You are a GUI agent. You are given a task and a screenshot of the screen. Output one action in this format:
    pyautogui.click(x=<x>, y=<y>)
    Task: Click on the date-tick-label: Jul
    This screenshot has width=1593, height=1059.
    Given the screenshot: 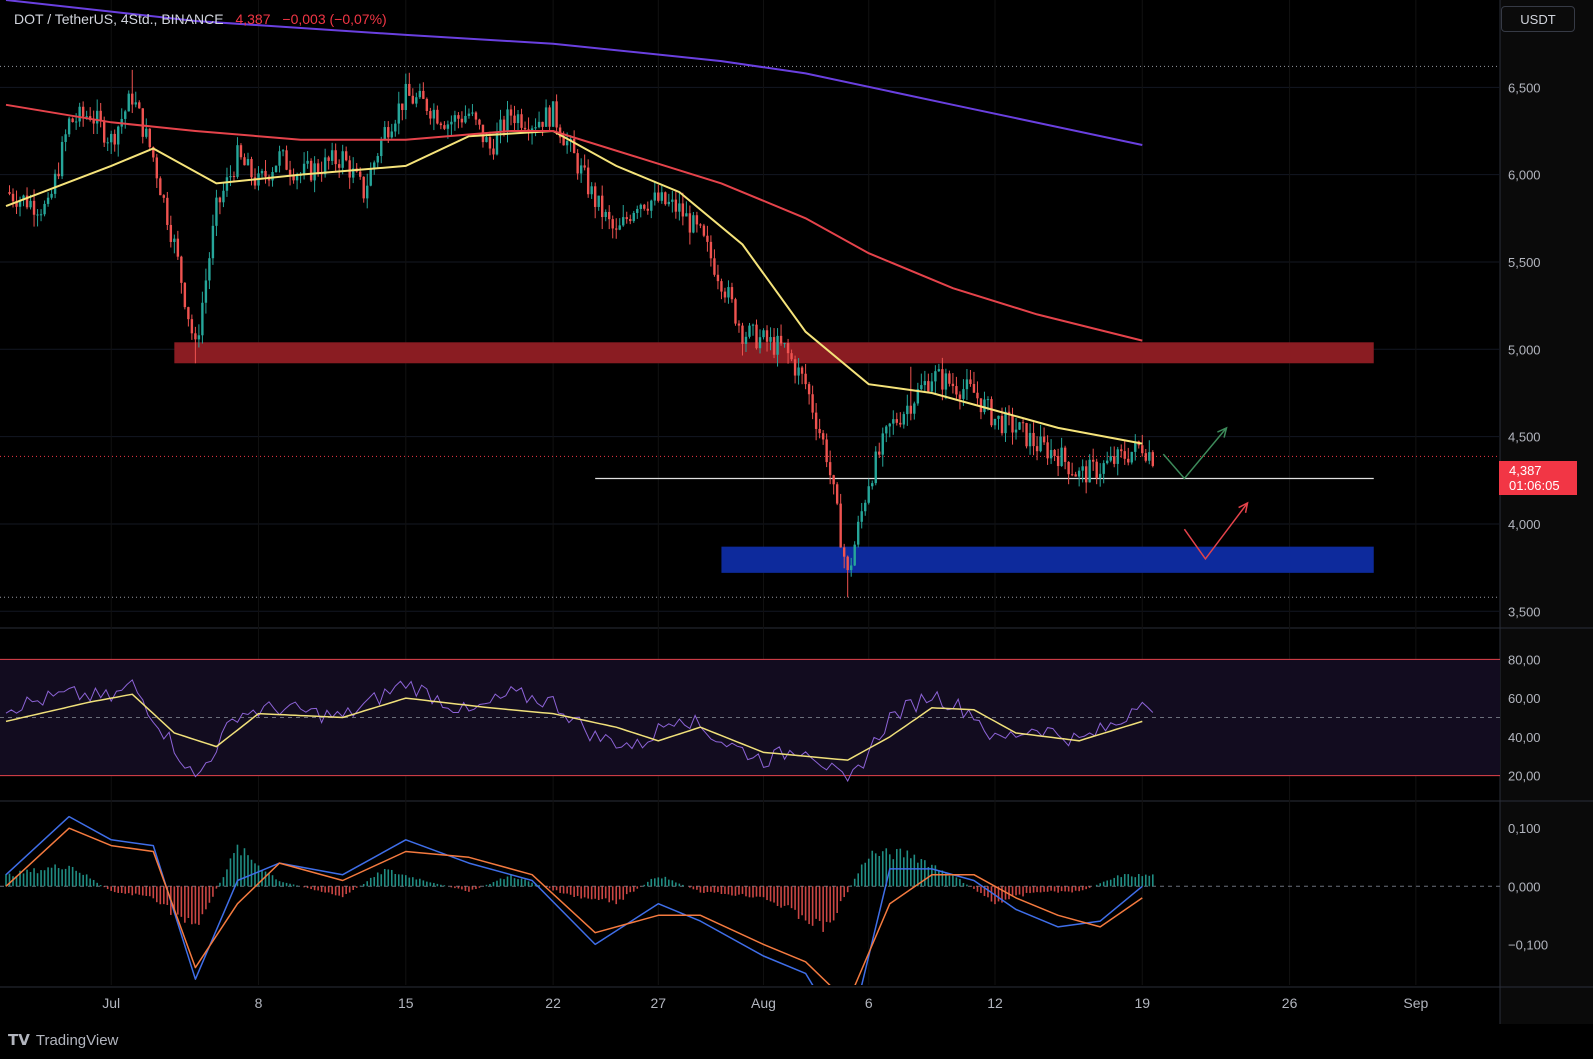 What is the action you would take?
    pyautogui.click(x=111, y=1003)
    